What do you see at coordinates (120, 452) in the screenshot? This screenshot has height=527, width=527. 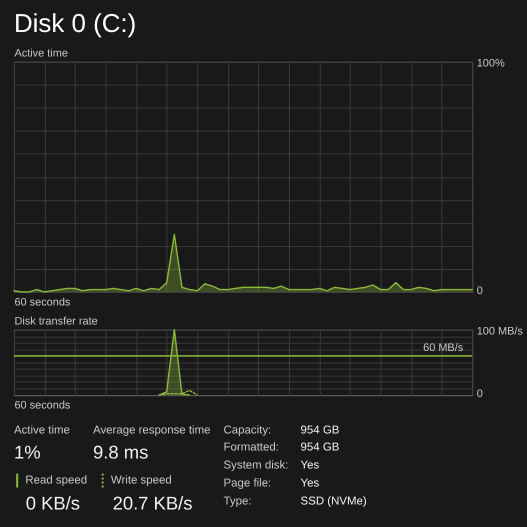 I see `text: 9.8 ms` at bounding box center [120, 452].